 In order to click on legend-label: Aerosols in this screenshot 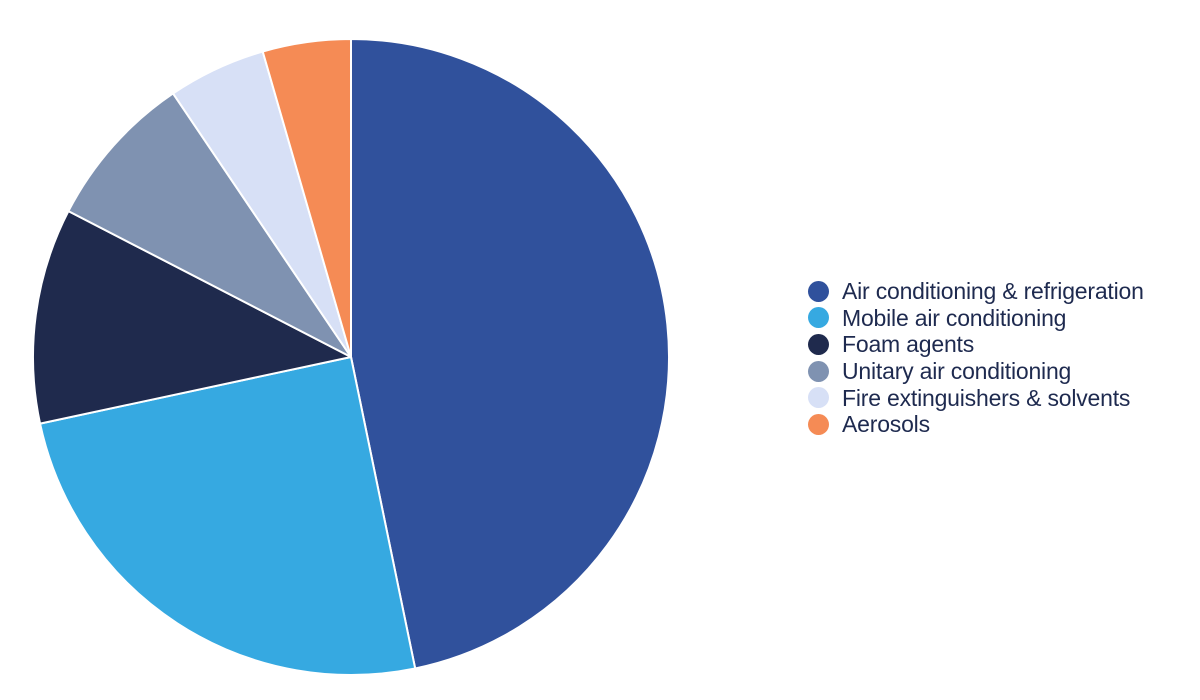, I will do `click(886, 424)`.